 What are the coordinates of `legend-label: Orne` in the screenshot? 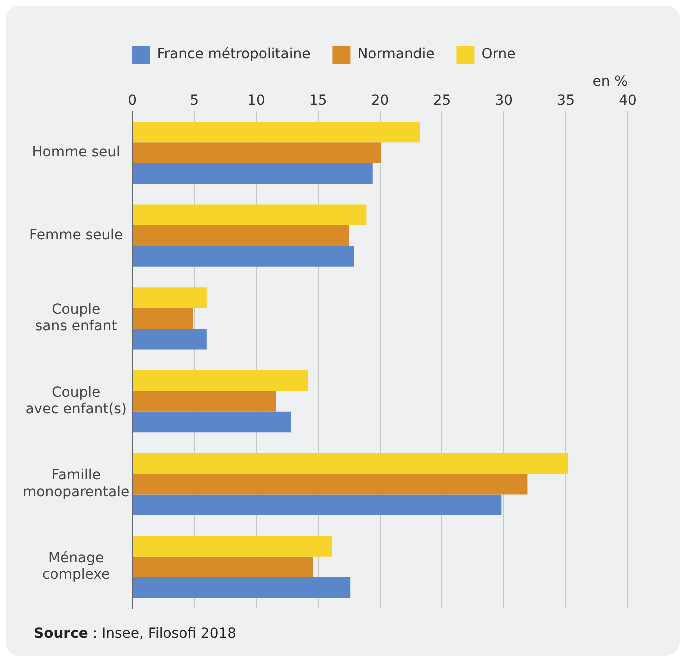 It's located at (499, 54).